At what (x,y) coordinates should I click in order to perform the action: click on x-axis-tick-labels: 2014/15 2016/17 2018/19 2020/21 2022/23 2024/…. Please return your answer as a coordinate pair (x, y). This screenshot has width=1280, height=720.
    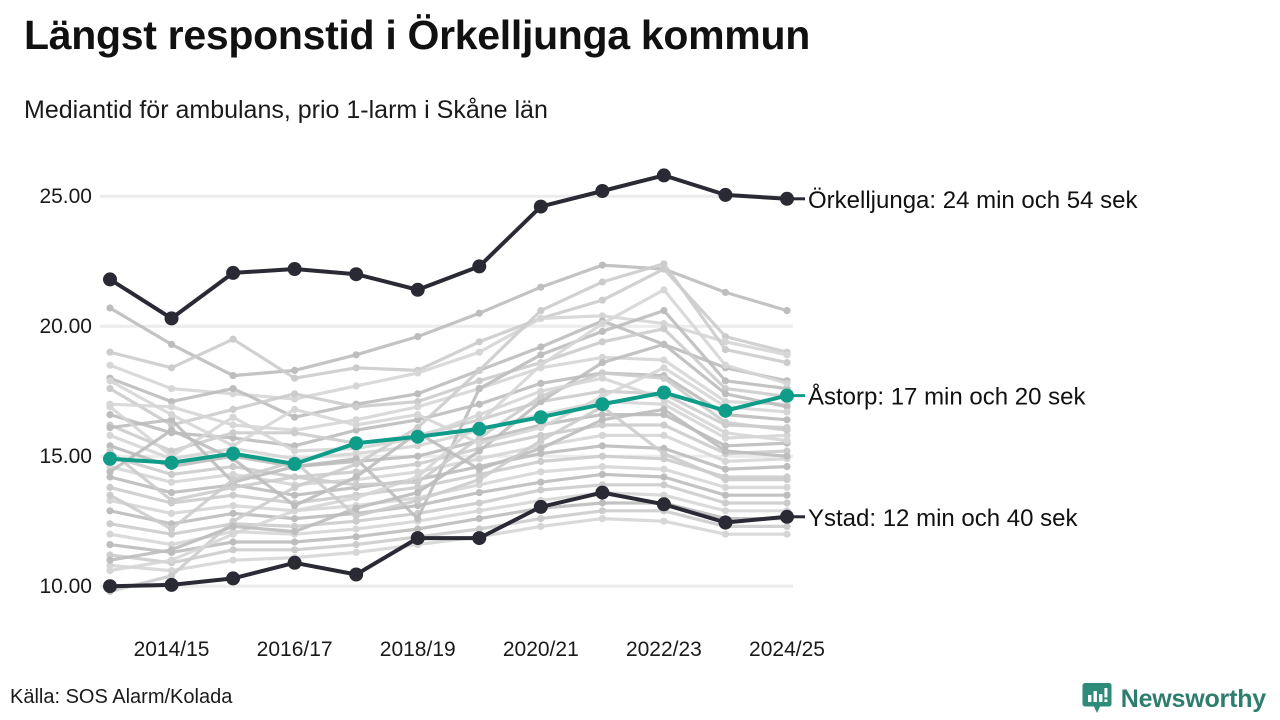
    Looking at the image, I should click on (479, 649).